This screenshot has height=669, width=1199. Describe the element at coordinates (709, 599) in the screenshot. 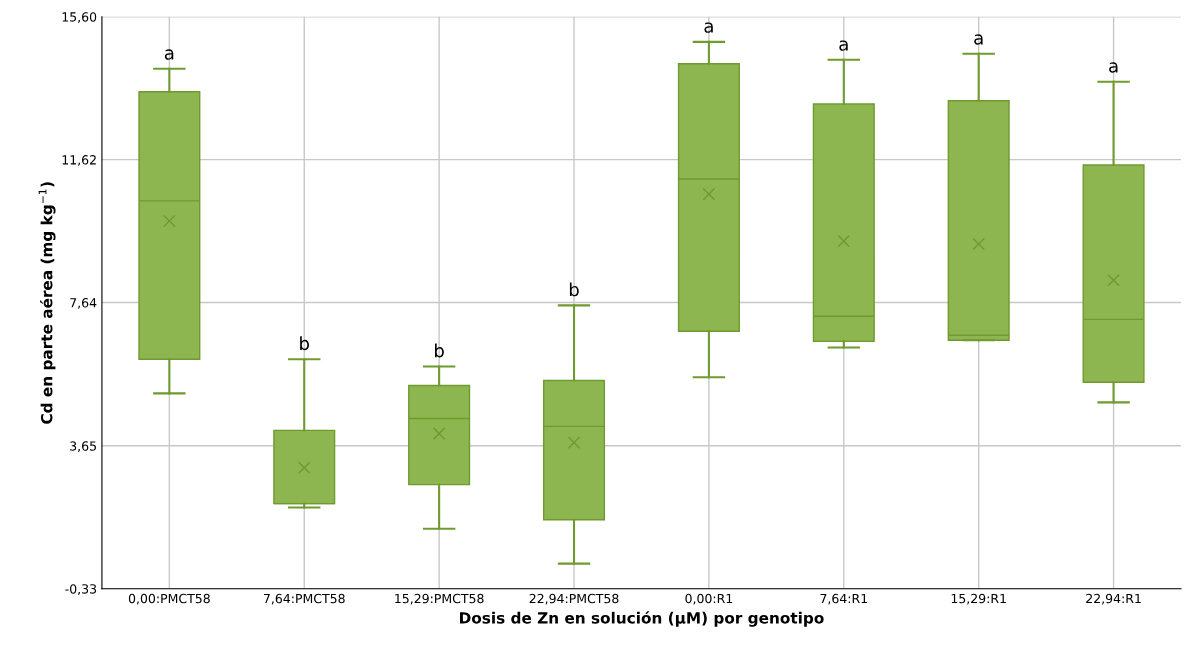

I see `x-tick-label: 0,00:R1` at that location.